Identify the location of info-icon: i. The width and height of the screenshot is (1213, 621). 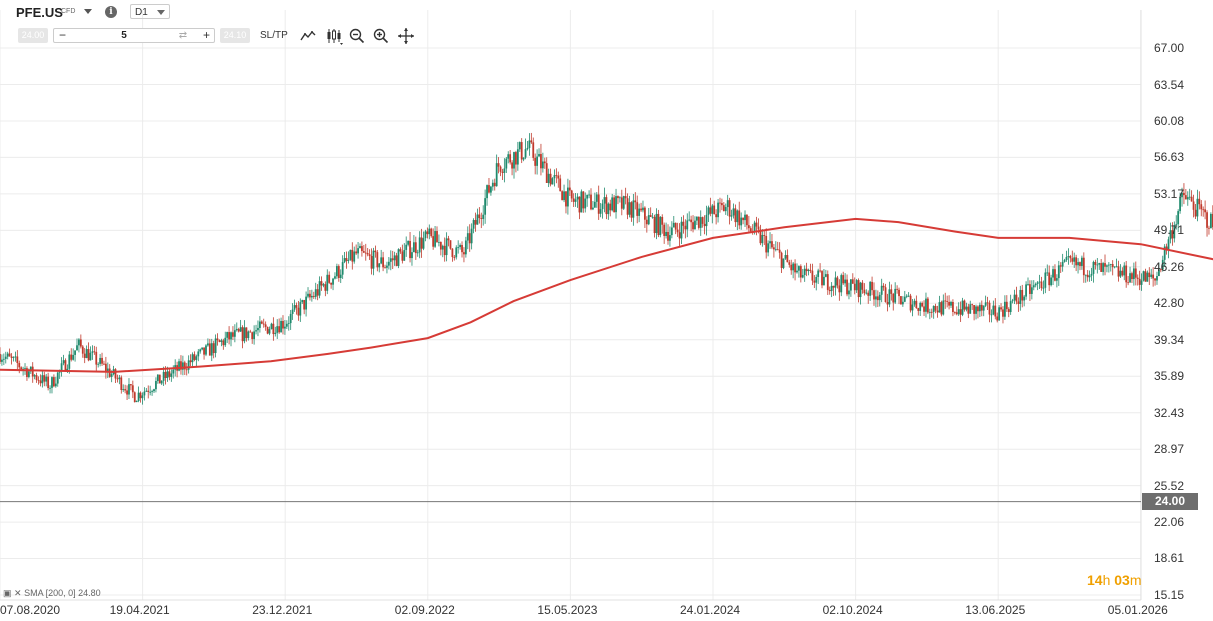
(111, 12).